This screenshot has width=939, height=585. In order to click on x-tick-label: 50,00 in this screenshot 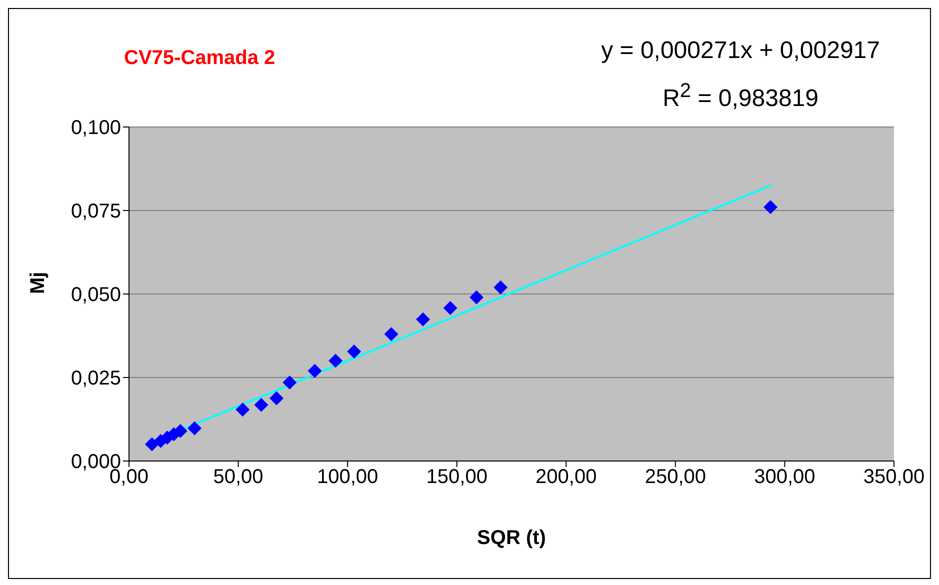, I will do `click(238, 477)`.